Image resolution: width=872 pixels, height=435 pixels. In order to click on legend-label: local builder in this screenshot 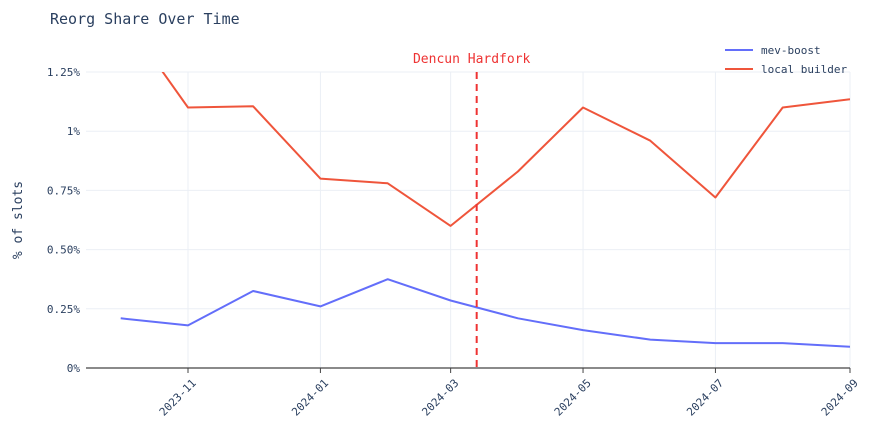, I will do `click(804, 69)`.